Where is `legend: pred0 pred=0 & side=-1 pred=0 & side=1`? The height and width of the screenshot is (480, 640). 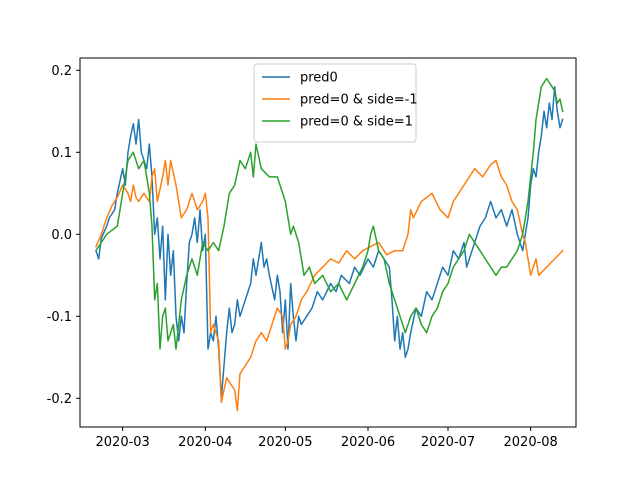 legend: pred0 pred=0 & side=-1 pred=0 & side=1 is located at coordinates (335, 103).